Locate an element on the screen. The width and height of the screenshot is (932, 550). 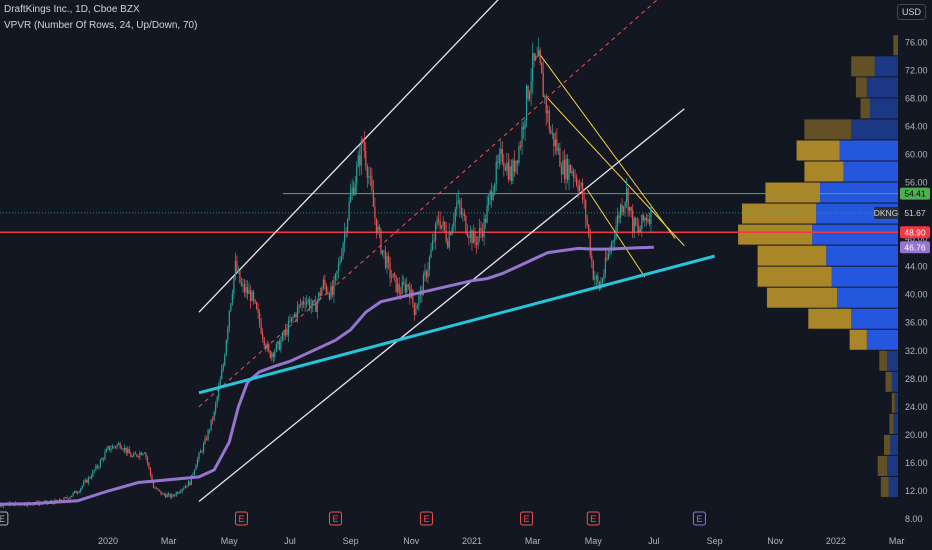
x-tick-label: 2022 is located at coordinates (836, 541).